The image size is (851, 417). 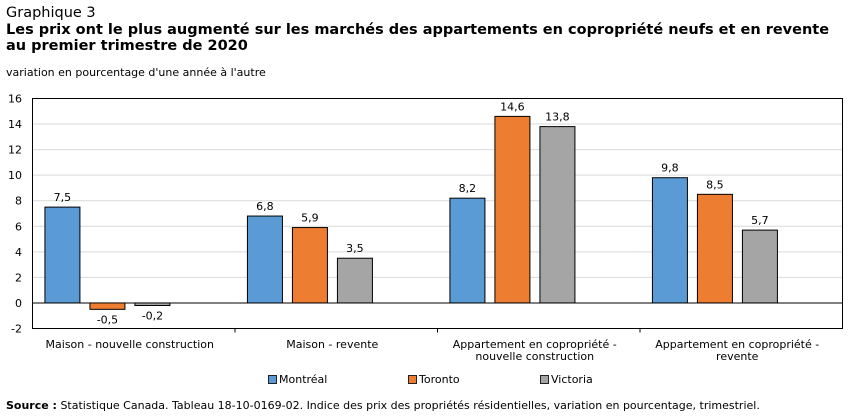 I want to click on legend-item-toronto: Toronto, so click(x=434, y=379).